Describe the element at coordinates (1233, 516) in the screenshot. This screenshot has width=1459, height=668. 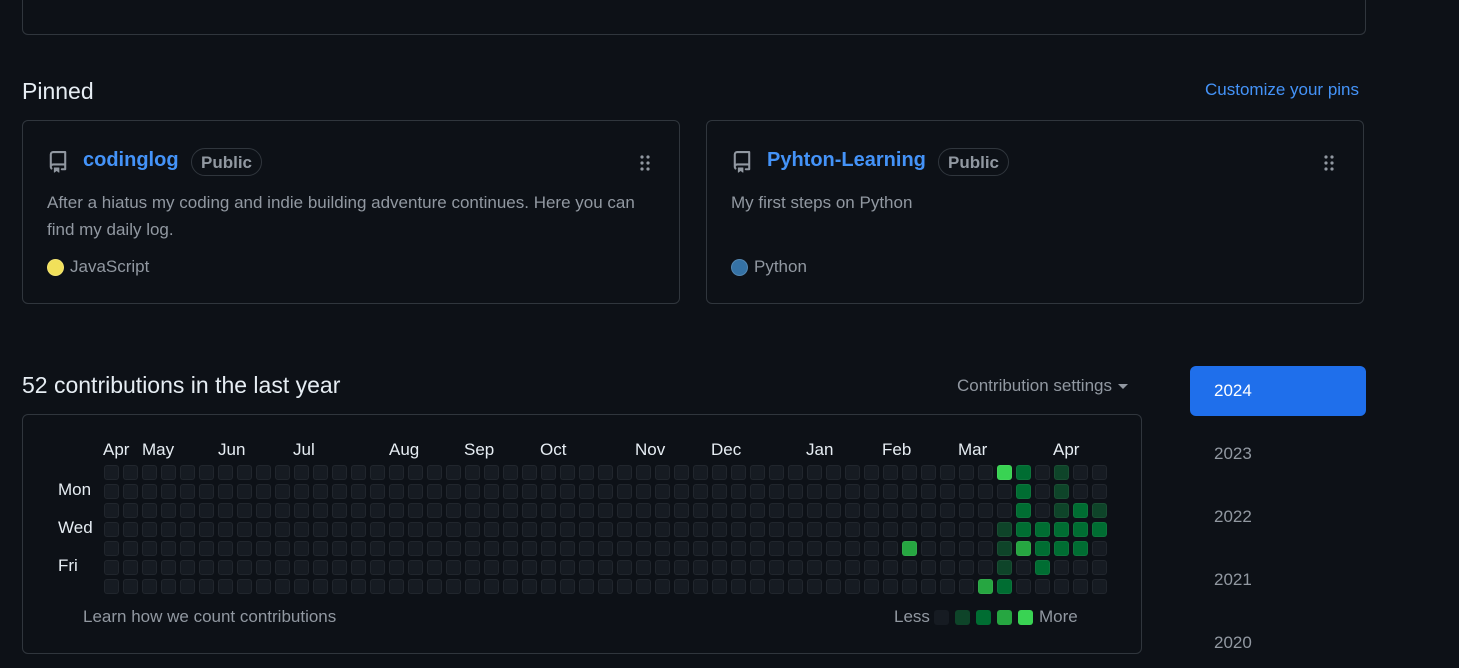
I see `year-button-2022: 2022` at that location.